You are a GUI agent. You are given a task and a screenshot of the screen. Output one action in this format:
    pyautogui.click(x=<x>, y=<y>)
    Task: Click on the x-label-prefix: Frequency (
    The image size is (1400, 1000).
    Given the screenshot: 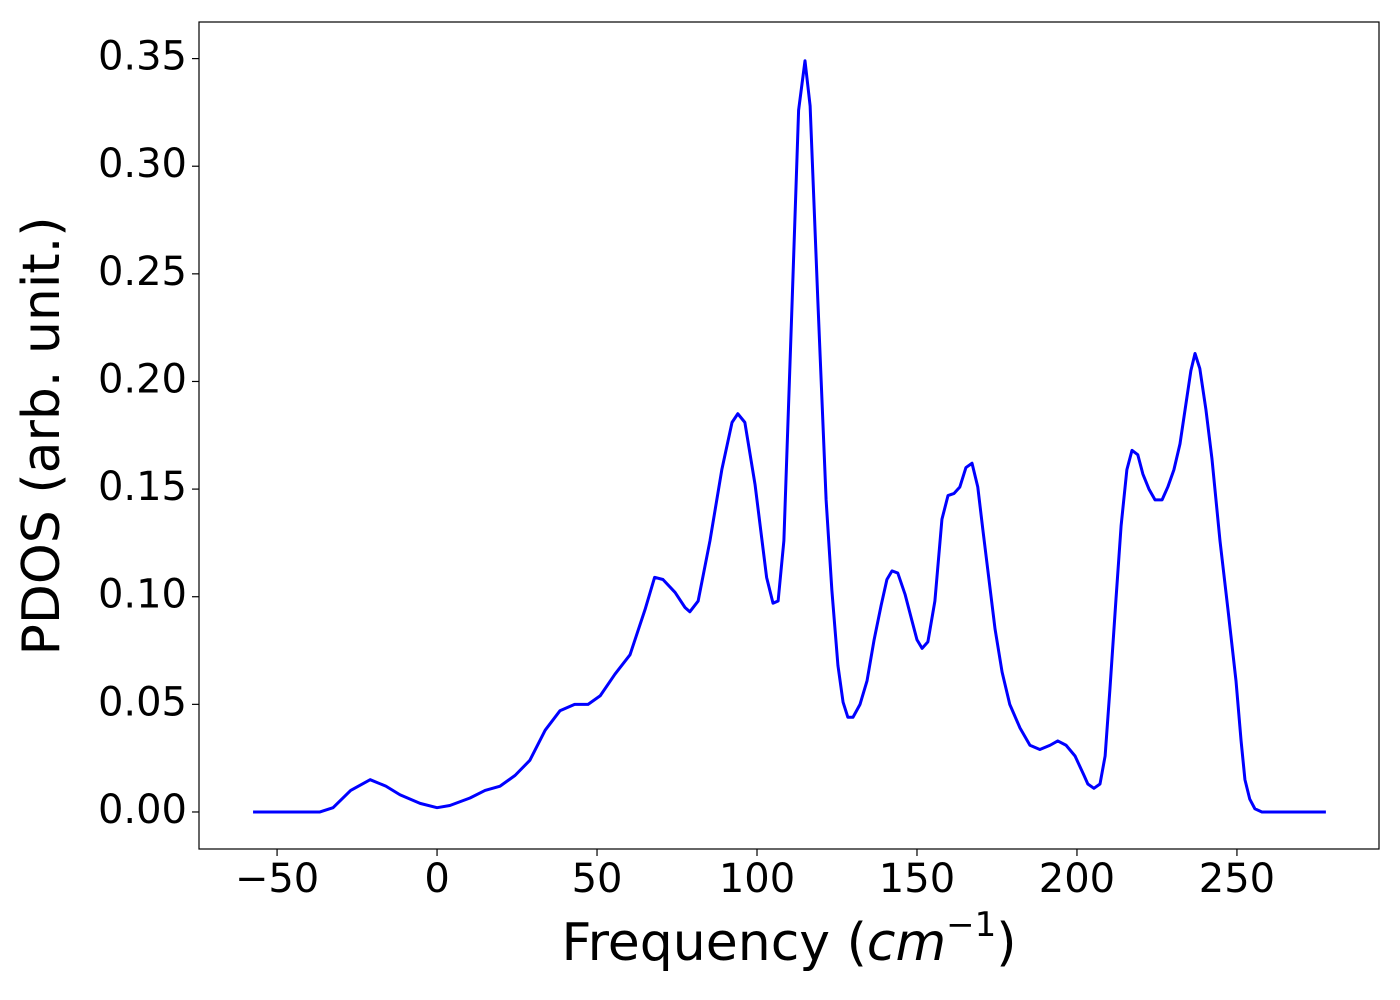 What is the action you would take?
    pyautogui.click(x=713, y=943)
    